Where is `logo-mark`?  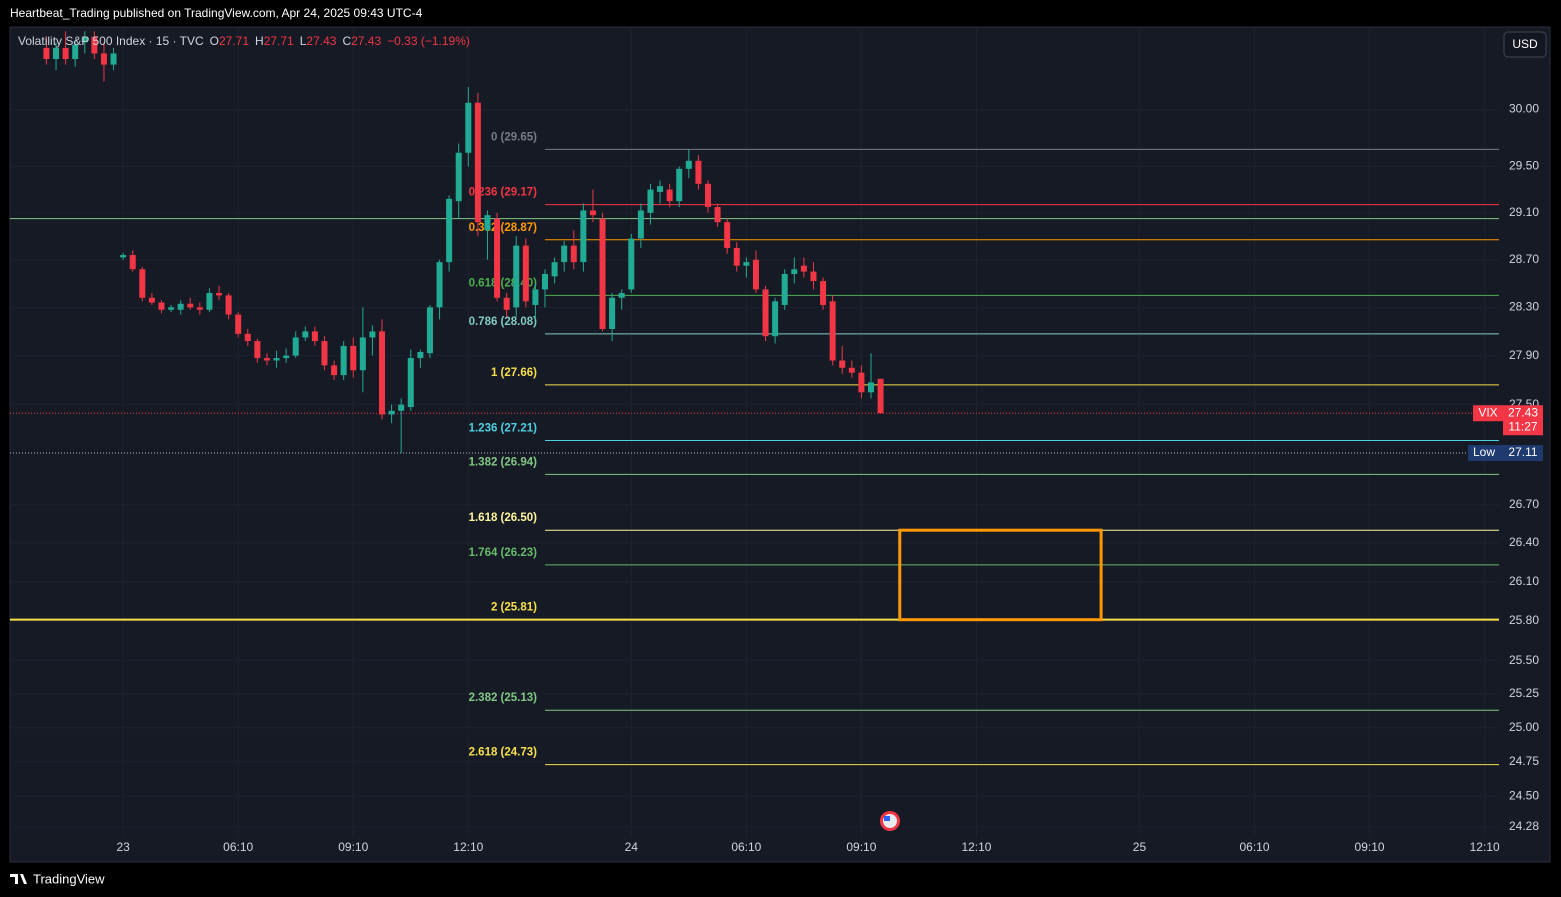 logo-mark is located at coordinates (18, 879).